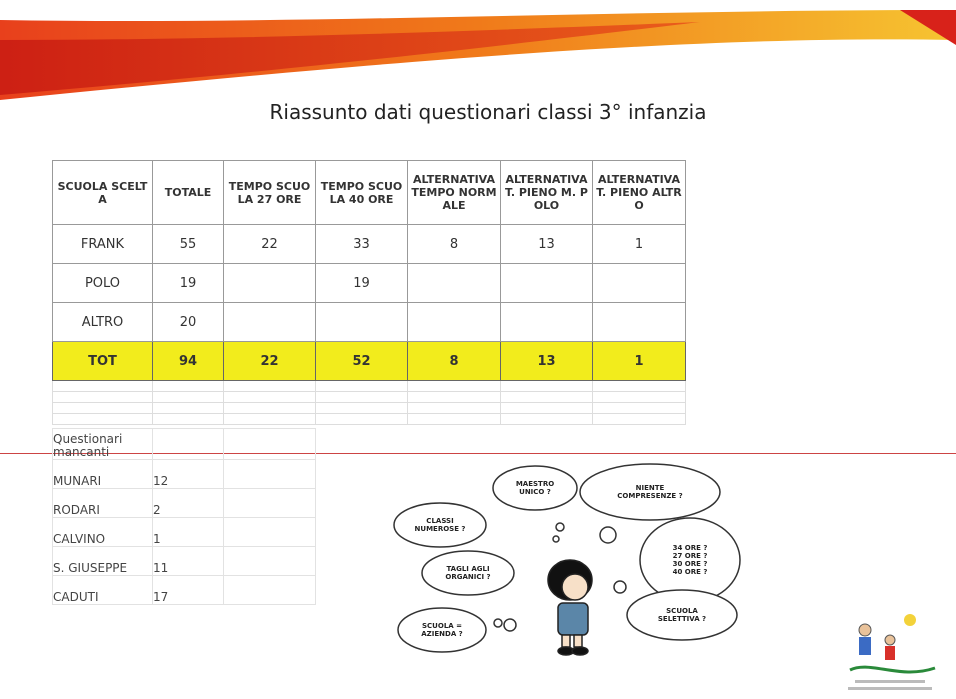 The height and width of the screenshot is (699, 956). What do you see at coordinates (440, 529) in the screenshot?
I see `bubble-line: NUMEROSE ?` at bounding box center [440, 529].